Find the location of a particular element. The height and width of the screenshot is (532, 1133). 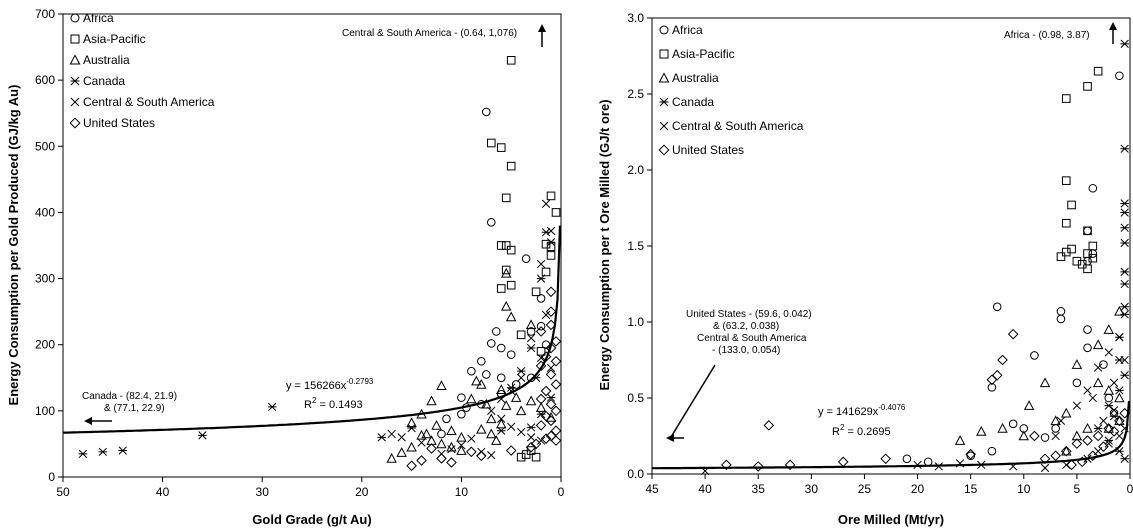

x-tick-label: 35 is located at coordinates (759, 489).